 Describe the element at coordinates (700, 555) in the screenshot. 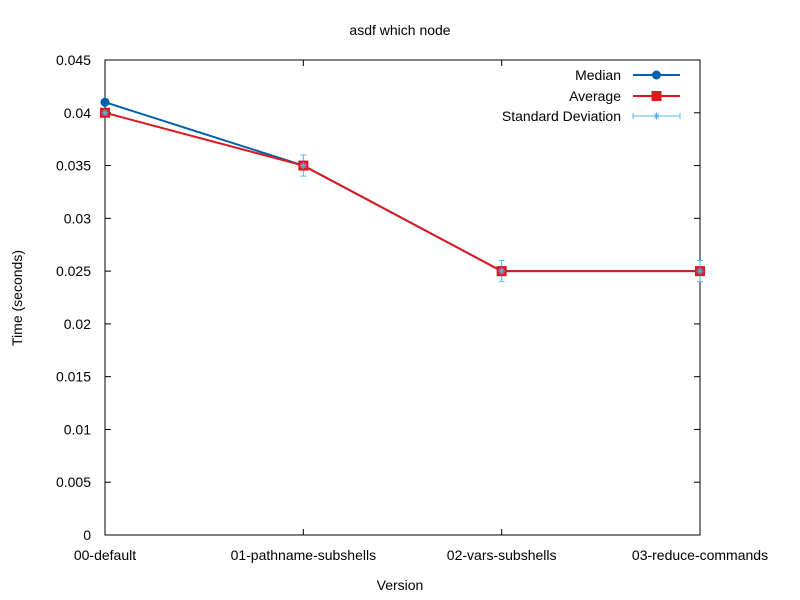

I see `x-tick-label: 03-reduce-commands` at that location.